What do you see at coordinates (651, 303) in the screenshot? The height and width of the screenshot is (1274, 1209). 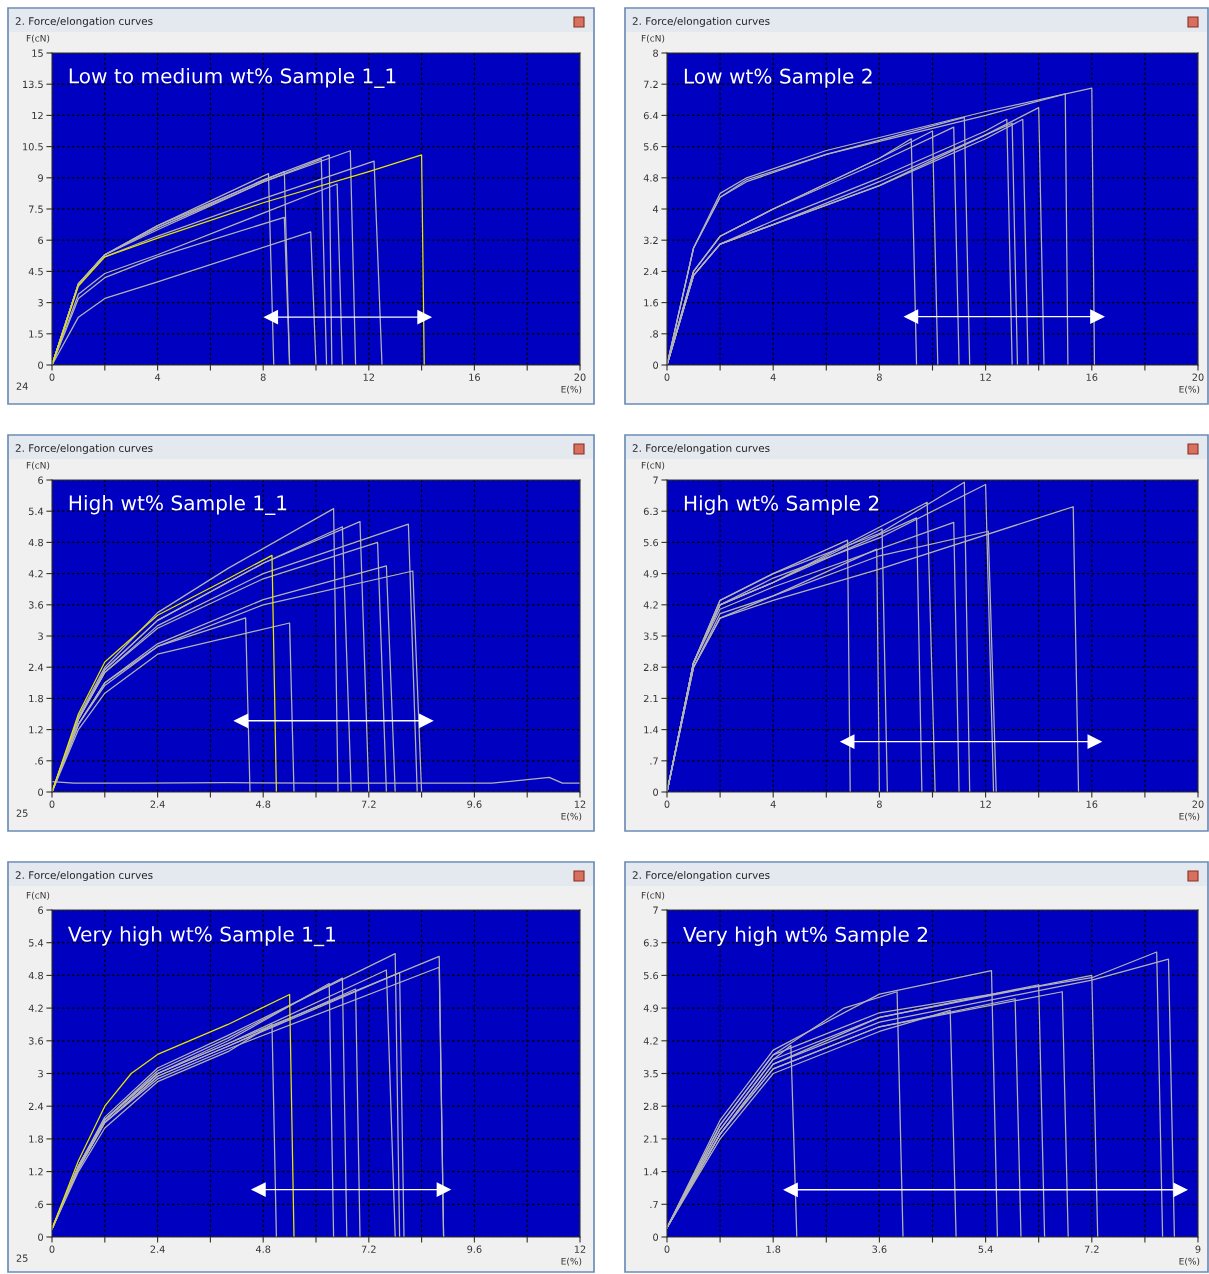 I see `y-tick-label: 1.6` at bounding box center [651, 303].